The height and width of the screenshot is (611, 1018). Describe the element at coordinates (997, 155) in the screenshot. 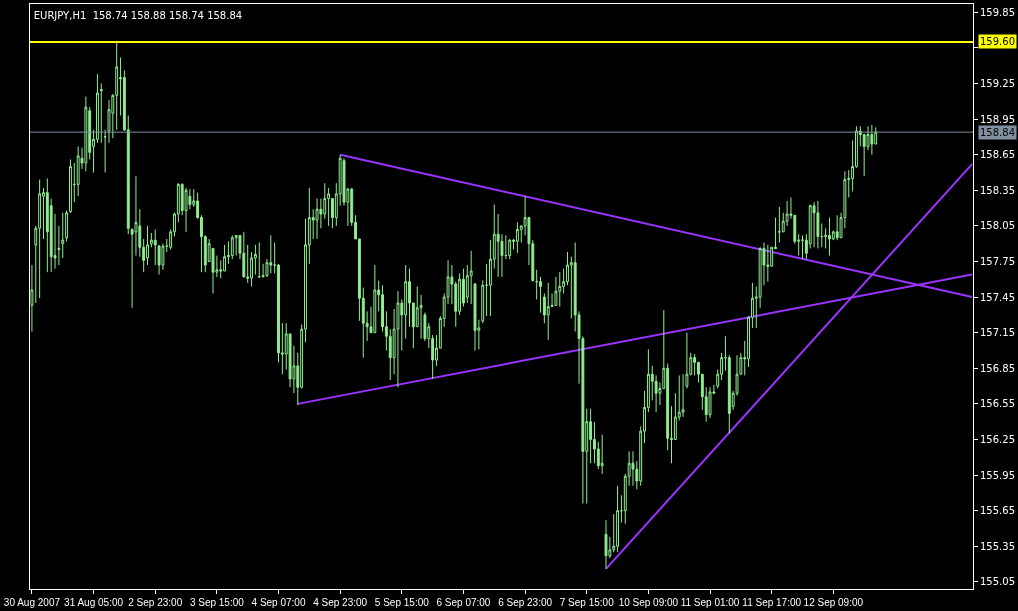

I see `y-tick-label: 158.65` at that location.